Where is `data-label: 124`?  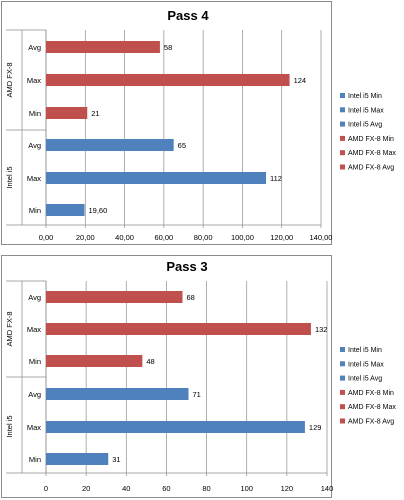 data-label: 124 is located at coordinates (300, 80).